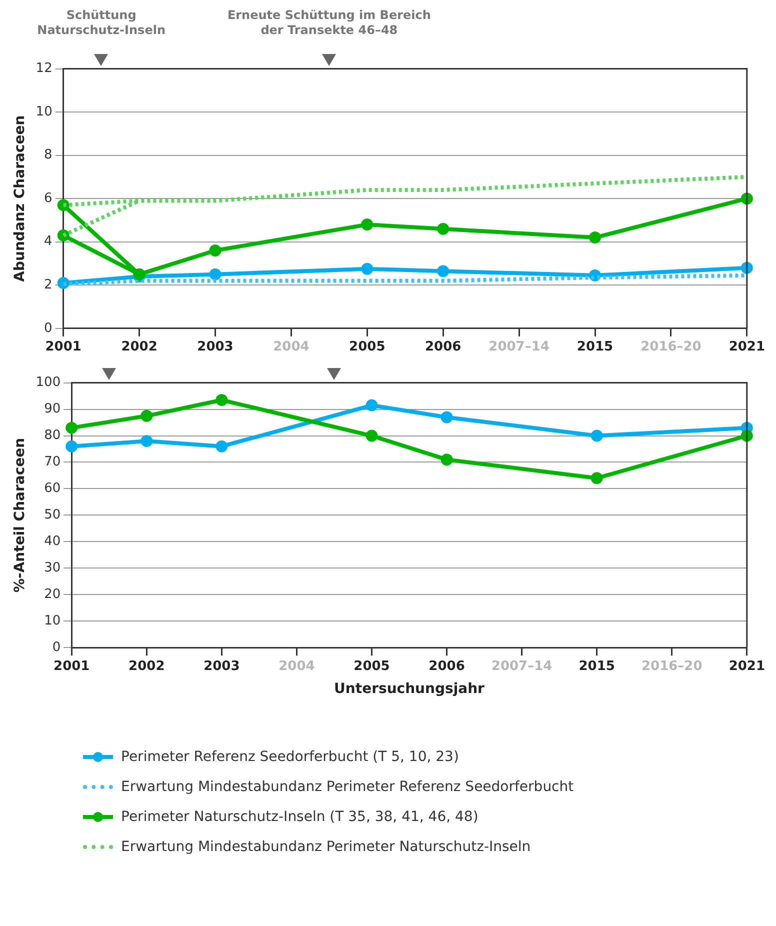 The height and width of the screenshot is (926, 776). What do you see at coordinates (101, 23) in the screenshot?
I see `text: Schüttung Naturschutz-Inseln` at bounding box center [101, 23].